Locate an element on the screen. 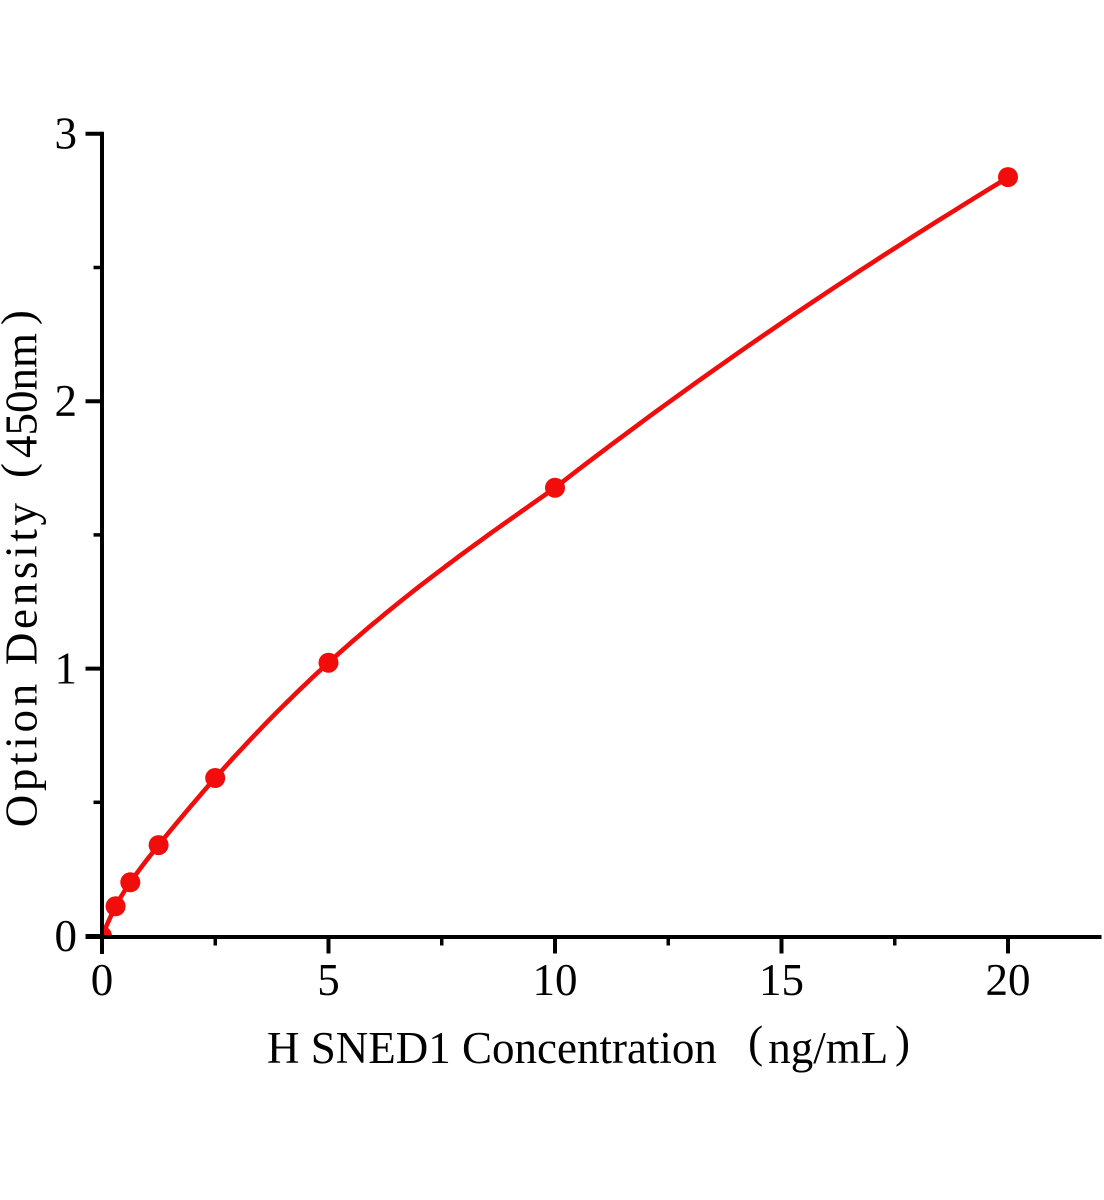  svg-text: 10 is located at coordinates (555, 980).